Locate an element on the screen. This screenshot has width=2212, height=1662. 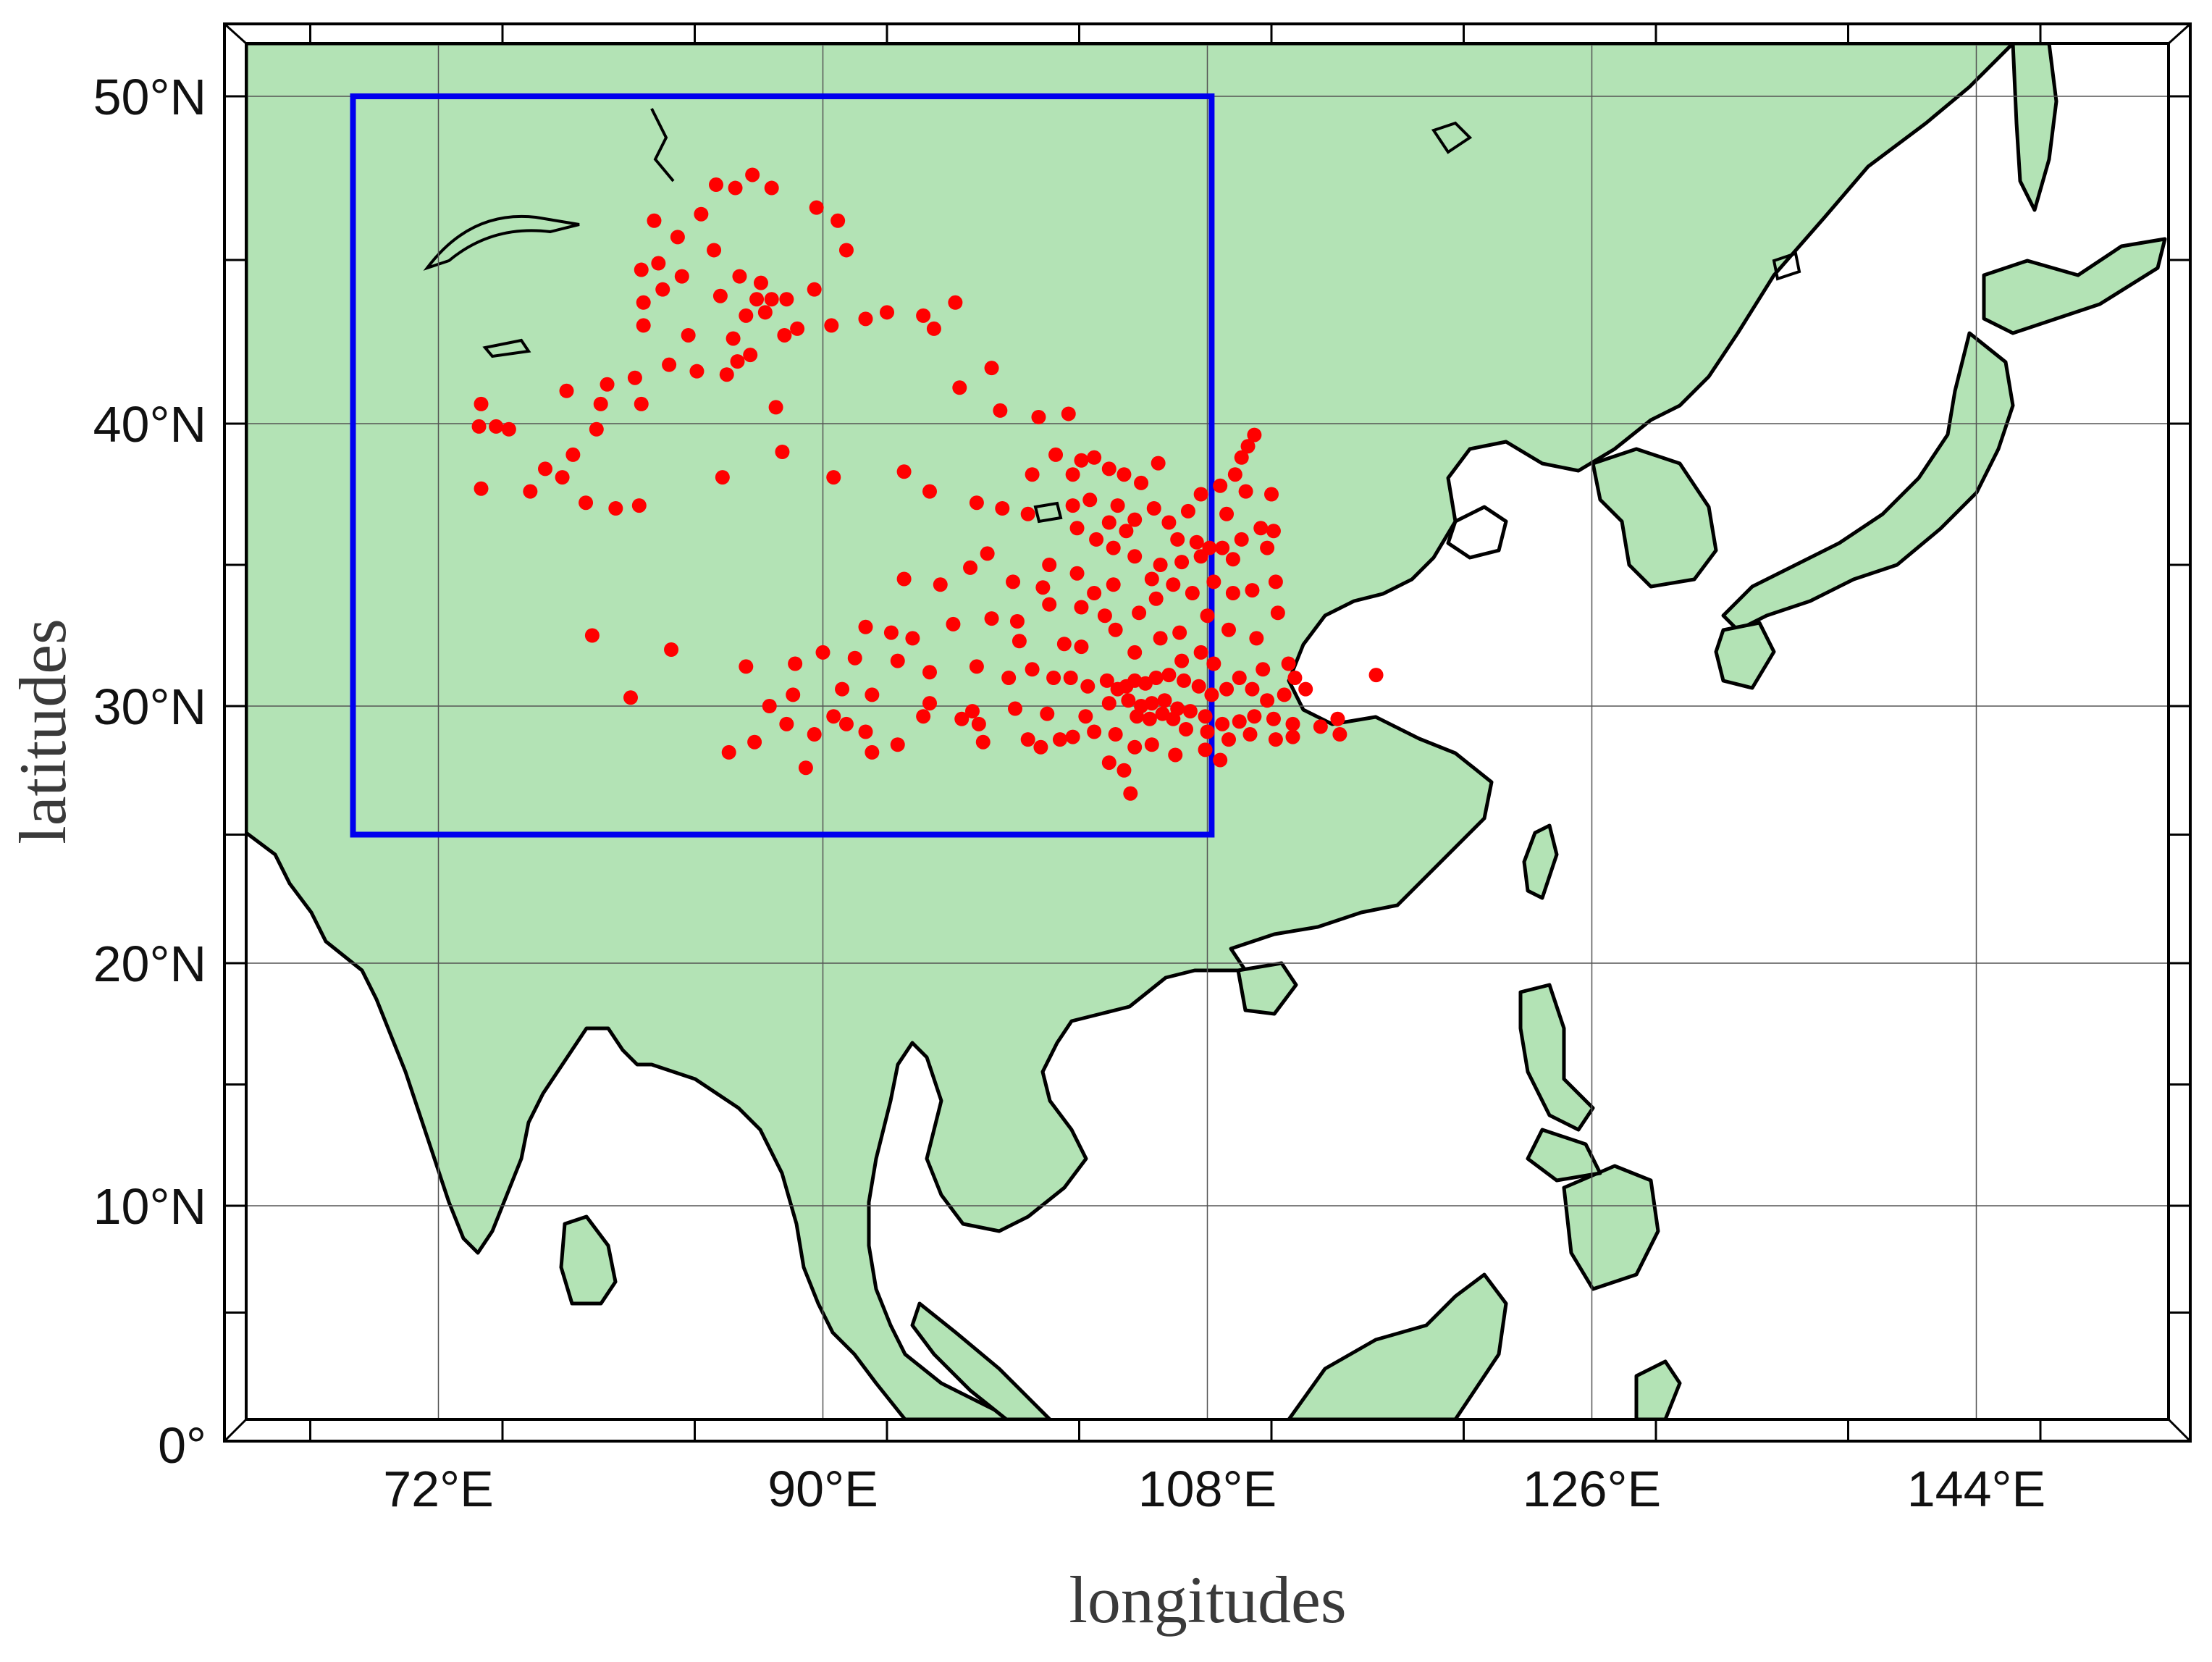
y-tick-label: 20°N is located at coordinates (149, 964).